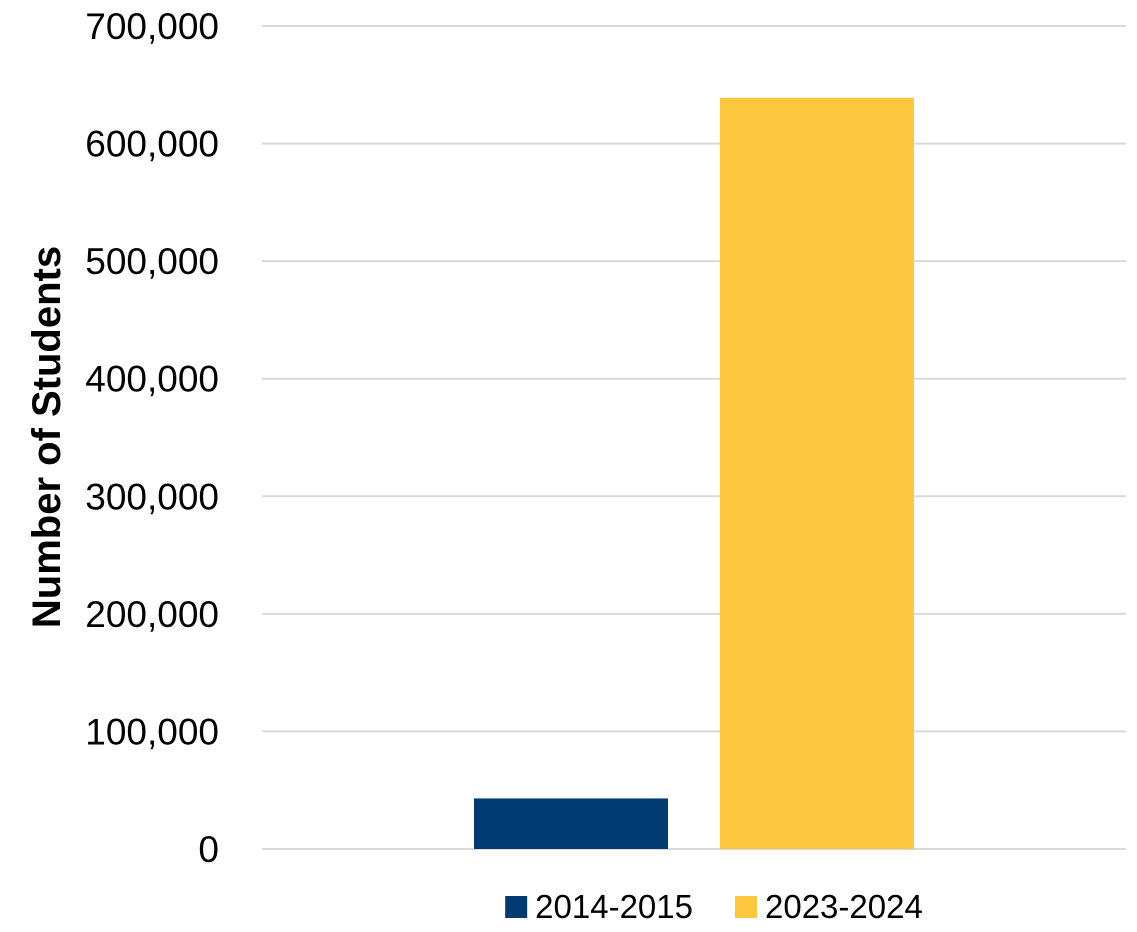 The height and width of the screenshot is (932, 1137). What do you see at coordinates (844, 906) in the screenshot?
I see `legend-label: 2023-2024` at bounding box center [844, 906].